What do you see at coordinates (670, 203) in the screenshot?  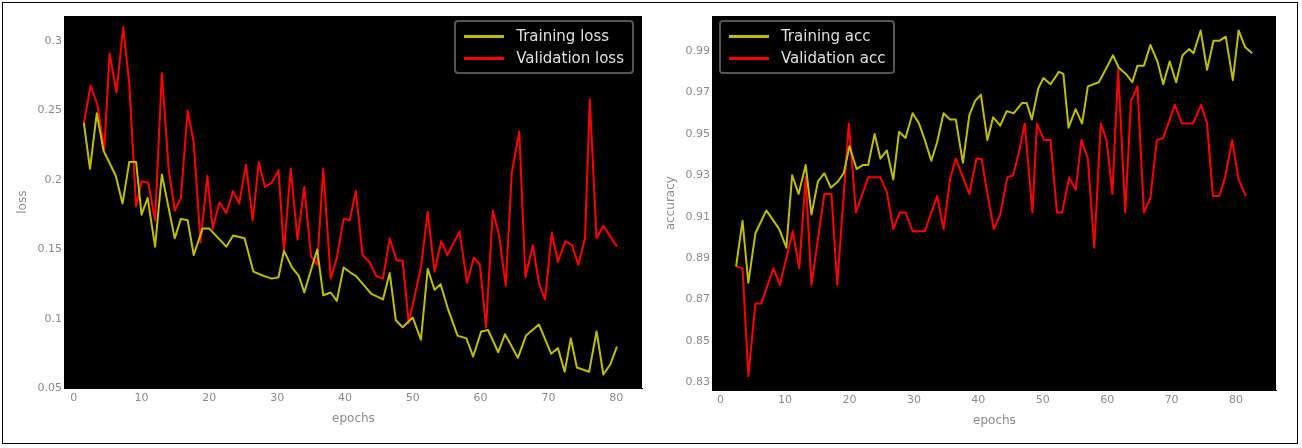 I see `y-axis-title: accuracy` at bounding box center [670, 203].